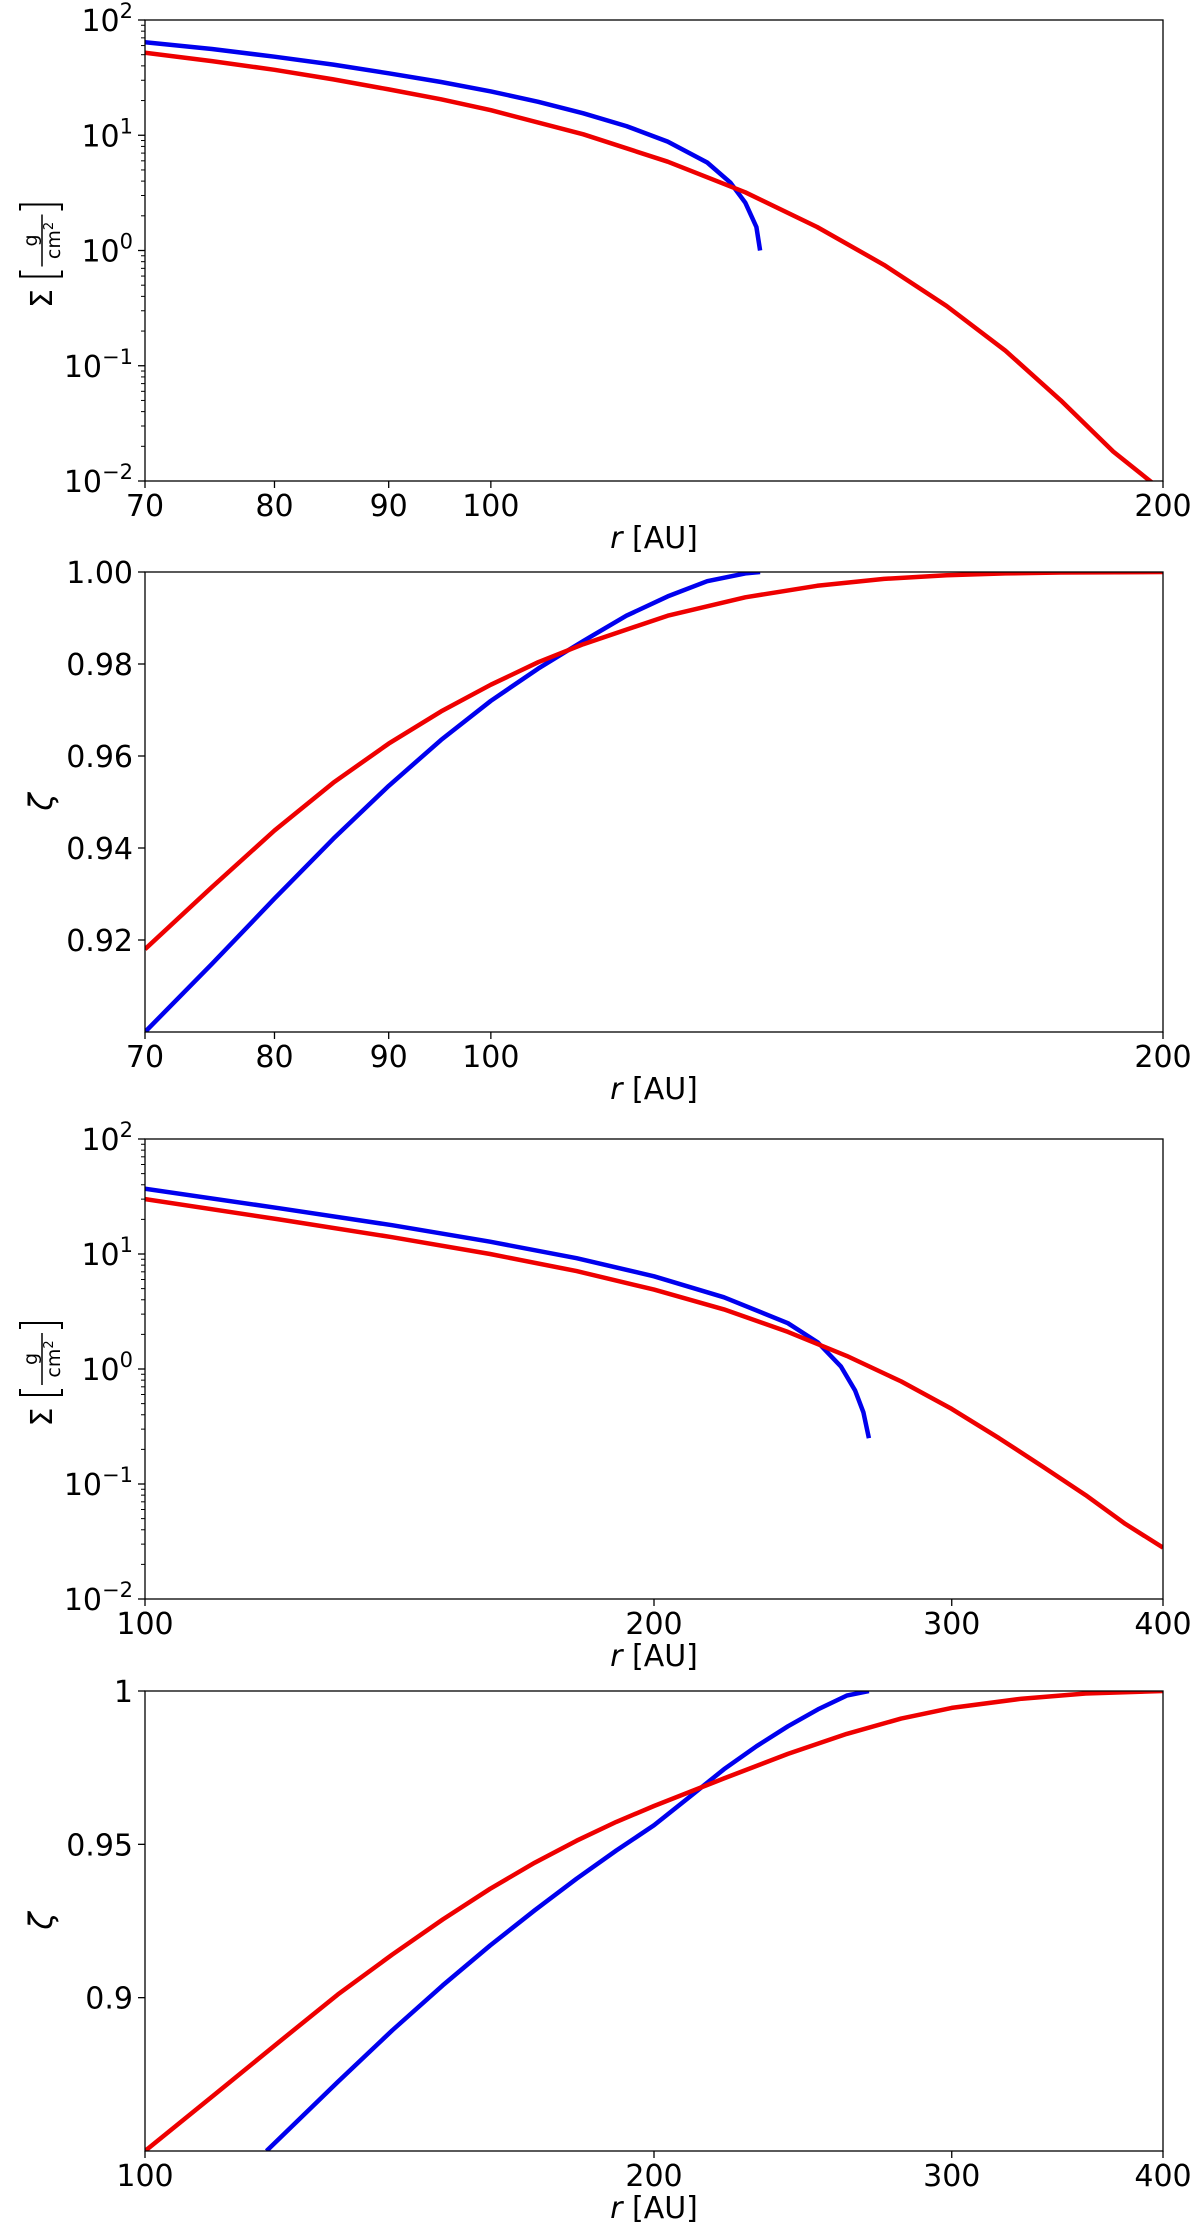  I want to click on y-tick-label: 0.98, so click(99, 665).